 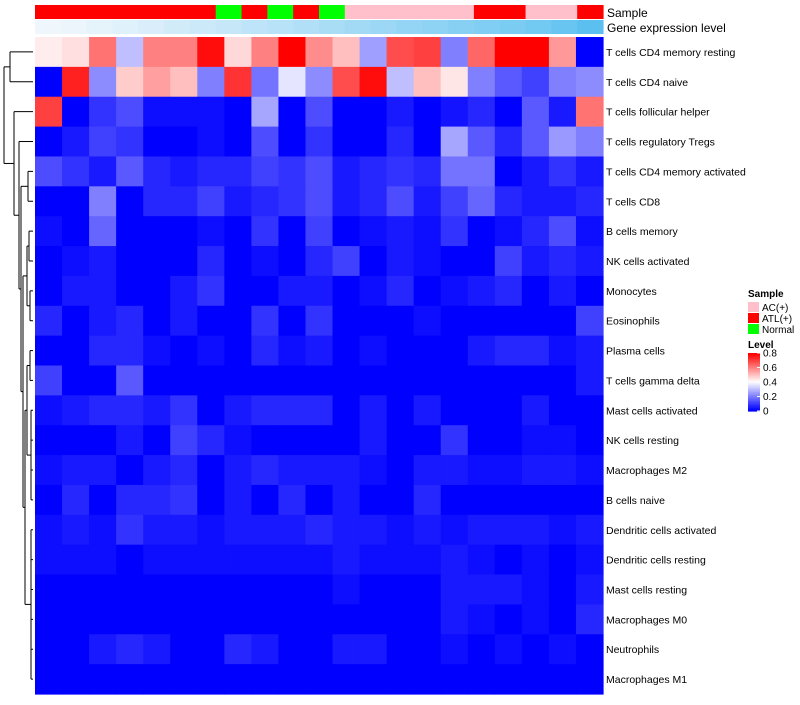 I want to click on row-label: Eosinophils, so click(x=633, y=322).